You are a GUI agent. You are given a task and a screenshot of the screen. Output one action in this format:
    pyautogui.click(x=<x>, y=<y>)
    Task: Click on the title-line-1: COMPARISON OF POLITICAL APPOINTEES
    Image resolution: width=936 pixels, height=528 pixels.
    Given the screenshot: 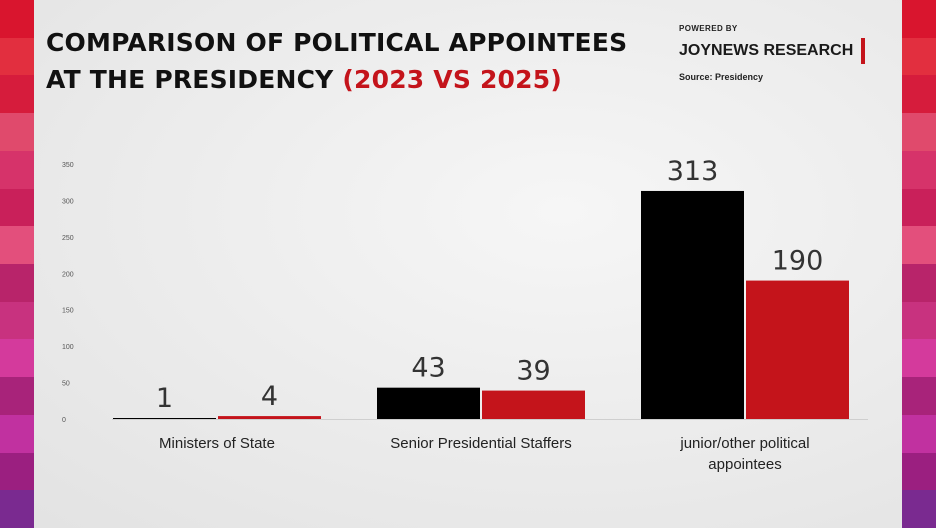 What is the action you would take?
    pyautogui.click(x=337, y=42)
    